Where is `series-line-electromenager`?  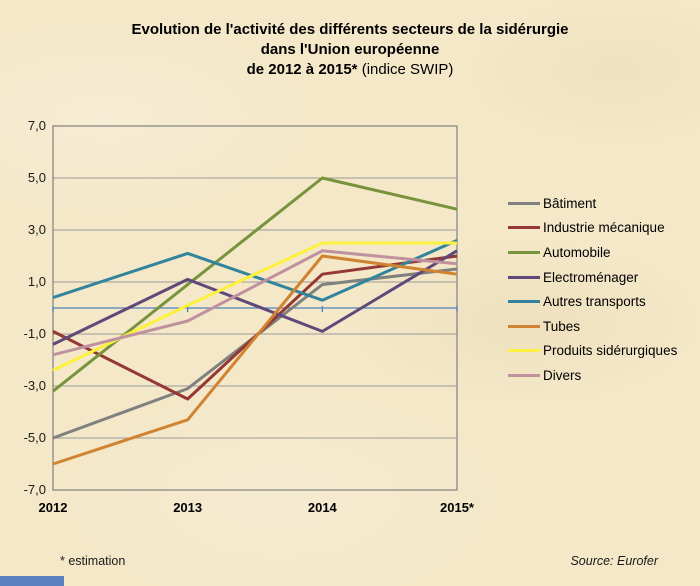
series-line-electromenager is located at coordinates (255, 297).